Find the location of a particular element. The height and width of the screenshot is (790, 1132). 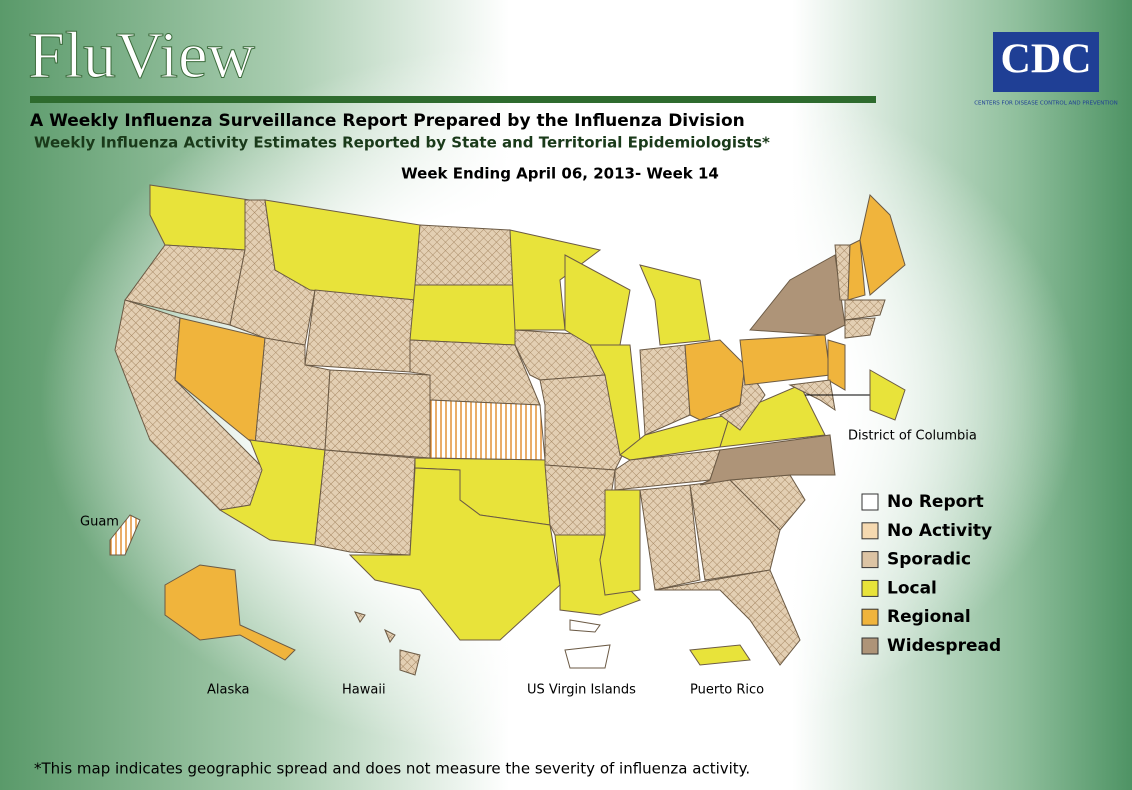

map-label: Puerto Rico is located at coordinates (727, 690).